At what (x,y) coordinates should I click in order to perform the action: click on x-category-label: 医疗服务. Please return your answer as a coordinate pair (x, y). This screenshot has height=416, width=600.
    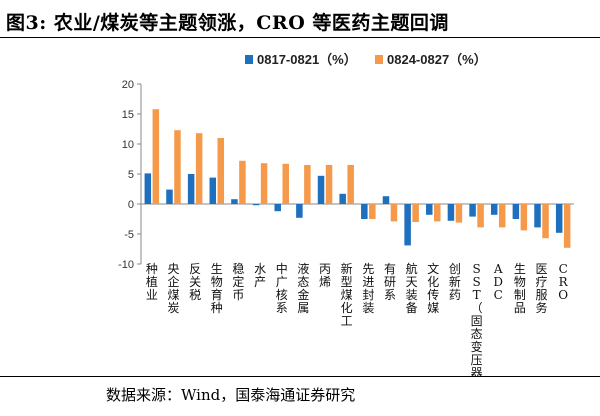
    Looking at the image, I should click on (542, 288).